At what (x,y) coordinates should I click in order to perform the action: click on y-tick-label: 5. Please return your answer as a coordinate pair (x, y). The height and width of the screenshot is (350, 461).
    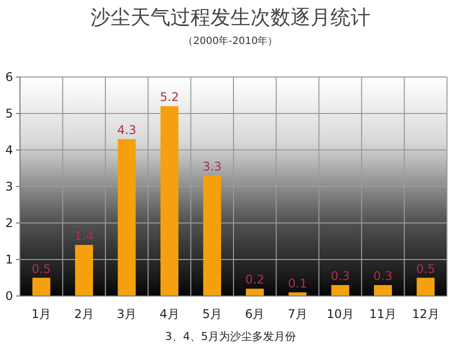
    Looking at the image, I should click on (9, 113).